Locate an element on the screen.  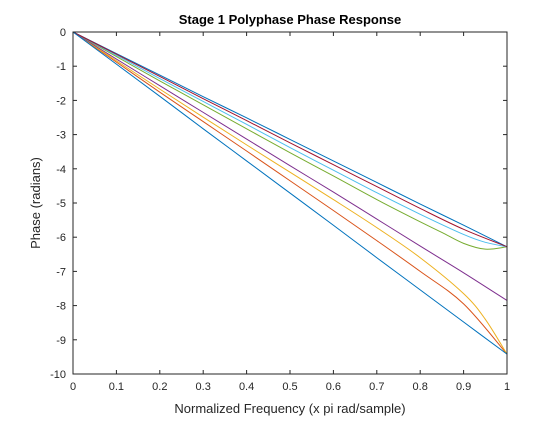
y-tick-label: -2 is located at coordinates (61, 101).